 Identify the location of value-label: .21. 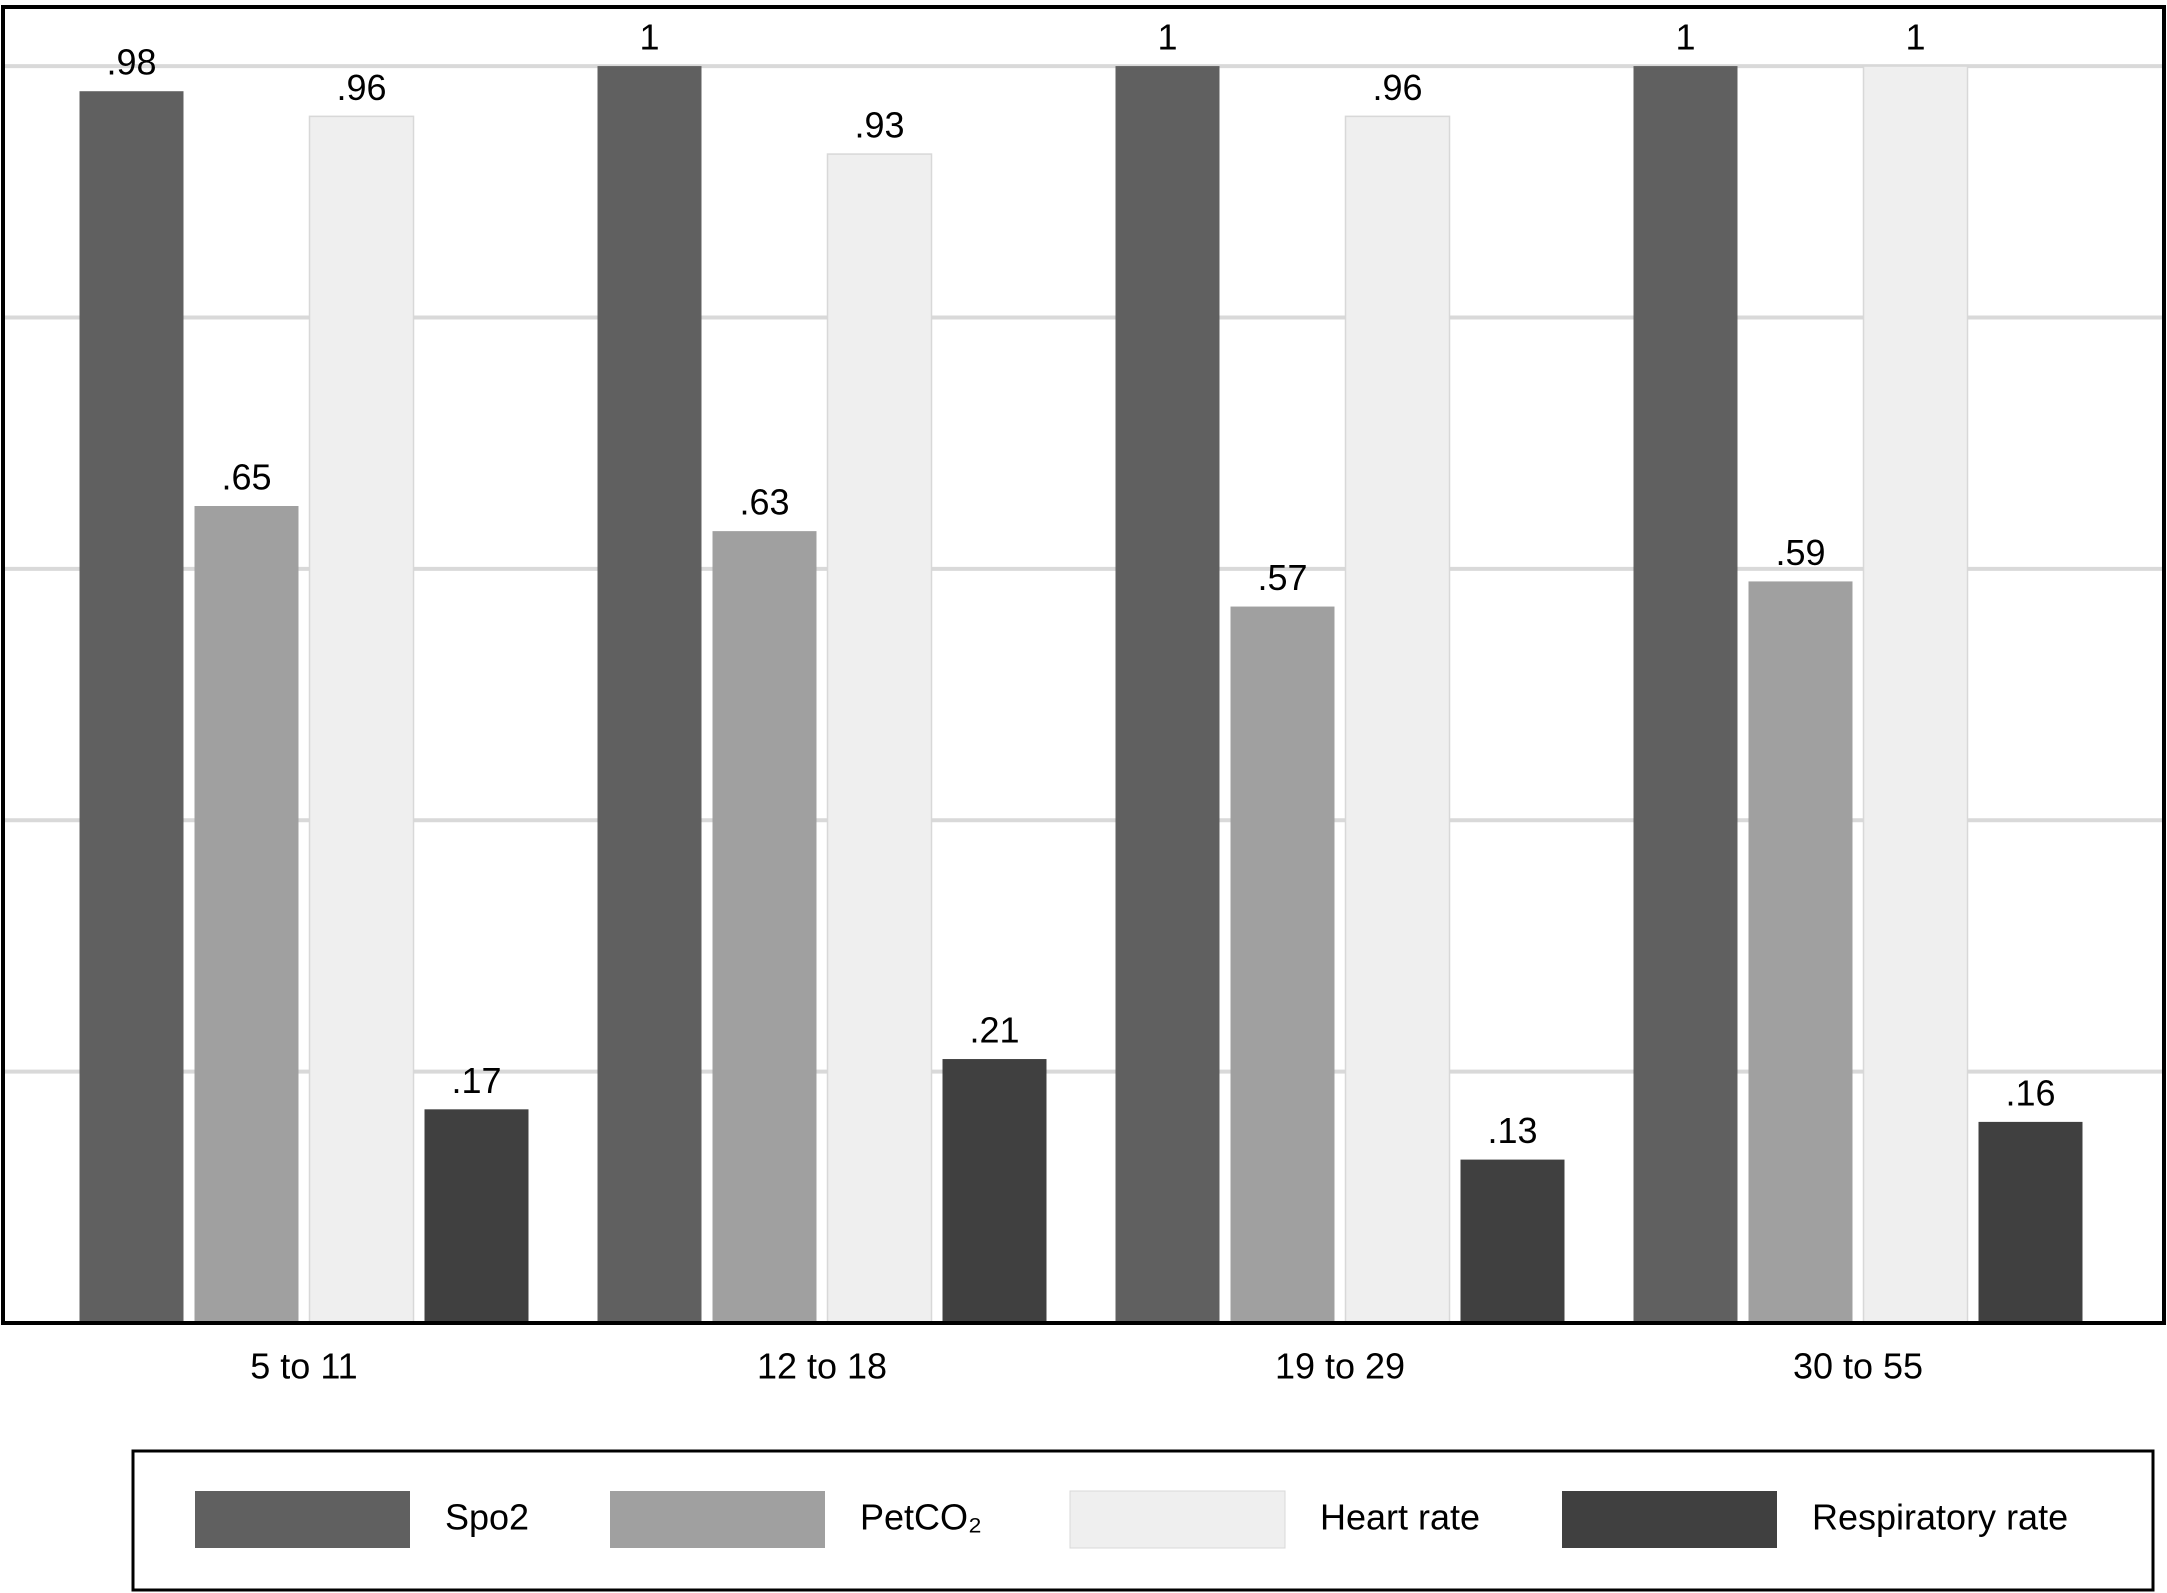
(994, 1030).